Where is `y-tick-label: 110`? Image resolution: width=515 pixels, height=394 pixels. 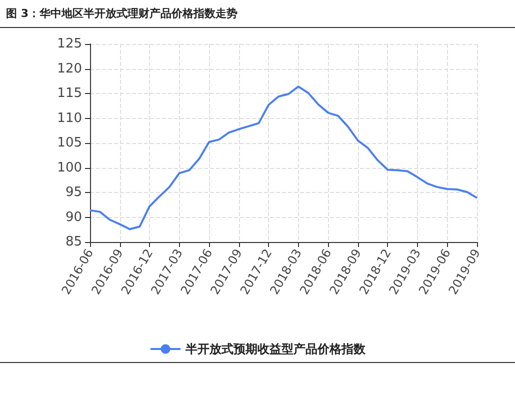
y-tick-label: 110 is located at coordinates (69, 118).